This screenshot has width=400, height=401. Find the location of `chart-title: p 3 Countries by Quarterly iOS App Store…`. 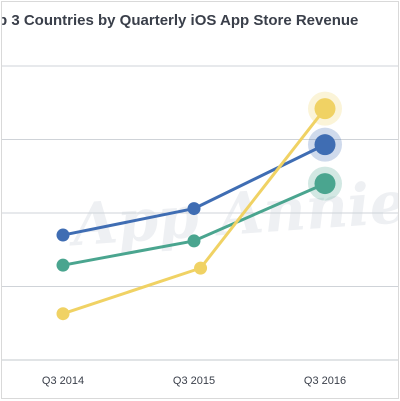

chart-title: p 3 Countries by Quarterly iOS App Store… is located at coordinates (180, 20).